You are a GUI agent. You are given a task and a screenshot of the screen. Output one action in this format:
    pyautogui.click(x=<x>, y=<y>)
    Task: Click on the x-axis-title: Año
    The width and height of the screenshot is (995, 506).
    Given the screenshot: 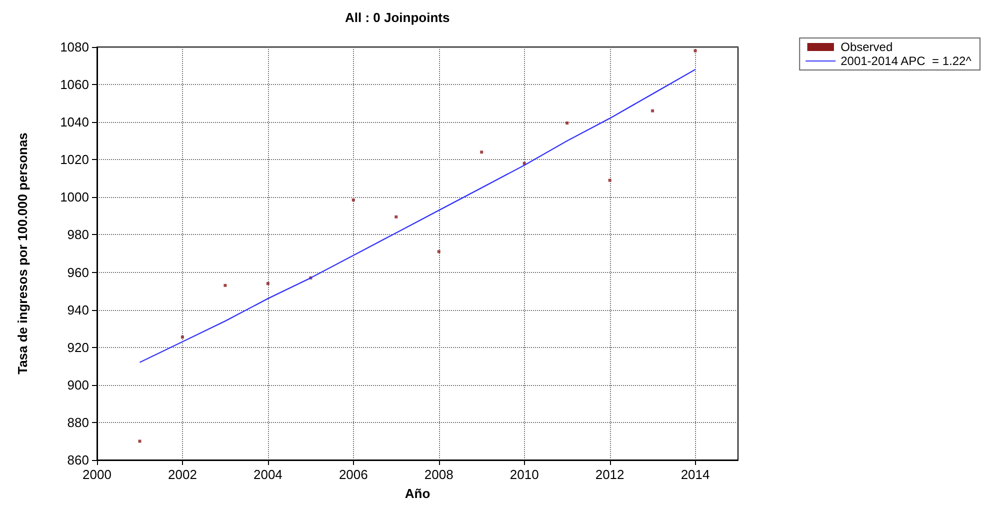 What is the action you would take?
    pyautogui.click(x=417, y=493)
    